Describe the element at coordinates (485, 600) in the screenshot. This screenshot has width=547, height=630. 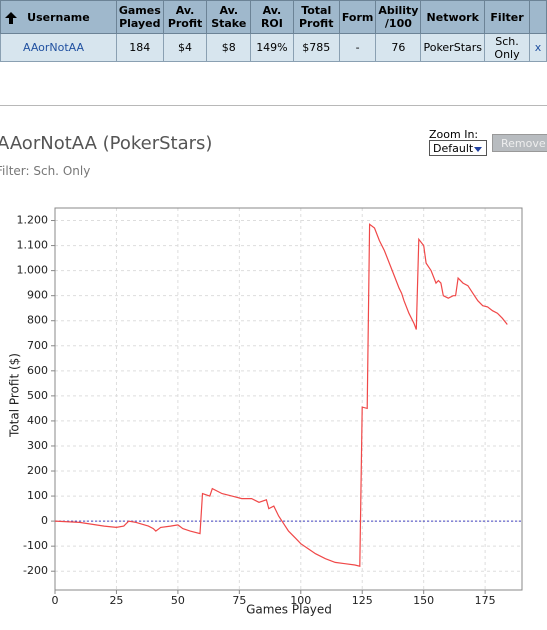
I see `x-tick-label: 175` at that location.